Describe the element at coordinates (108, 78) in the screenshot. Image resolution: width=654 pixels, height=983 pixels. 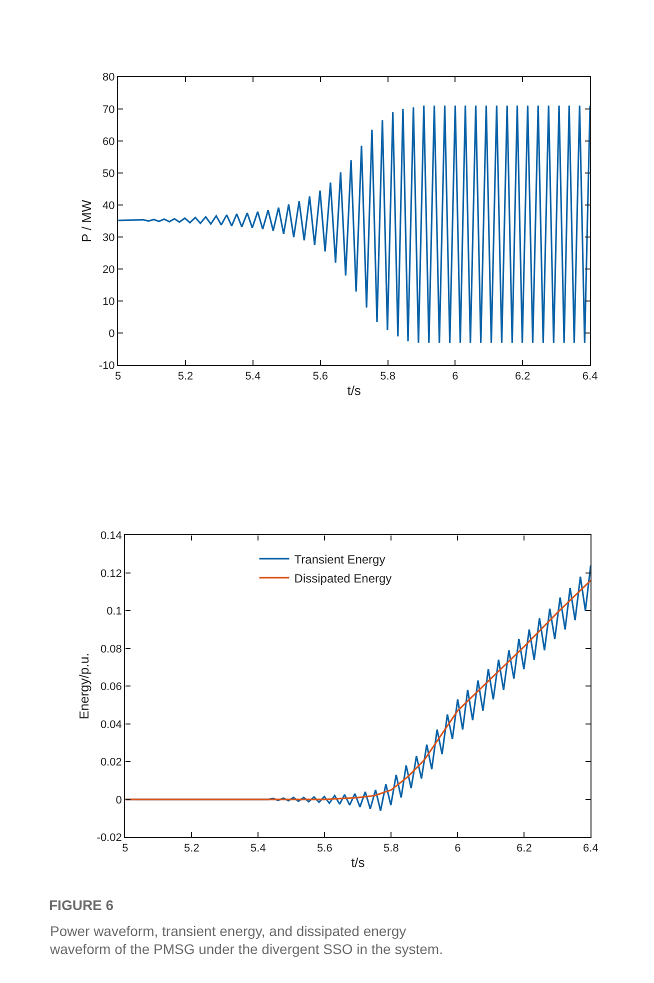
I see `y-tick-label: 80` at that location.